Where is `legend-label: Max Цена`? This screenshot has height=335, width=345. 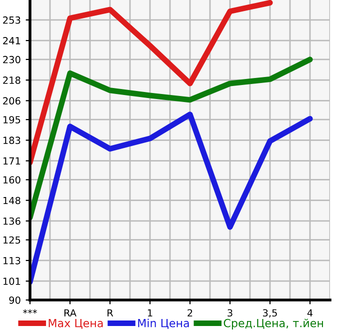 legend-label: Max Цена is located at coordinates (75, 324).